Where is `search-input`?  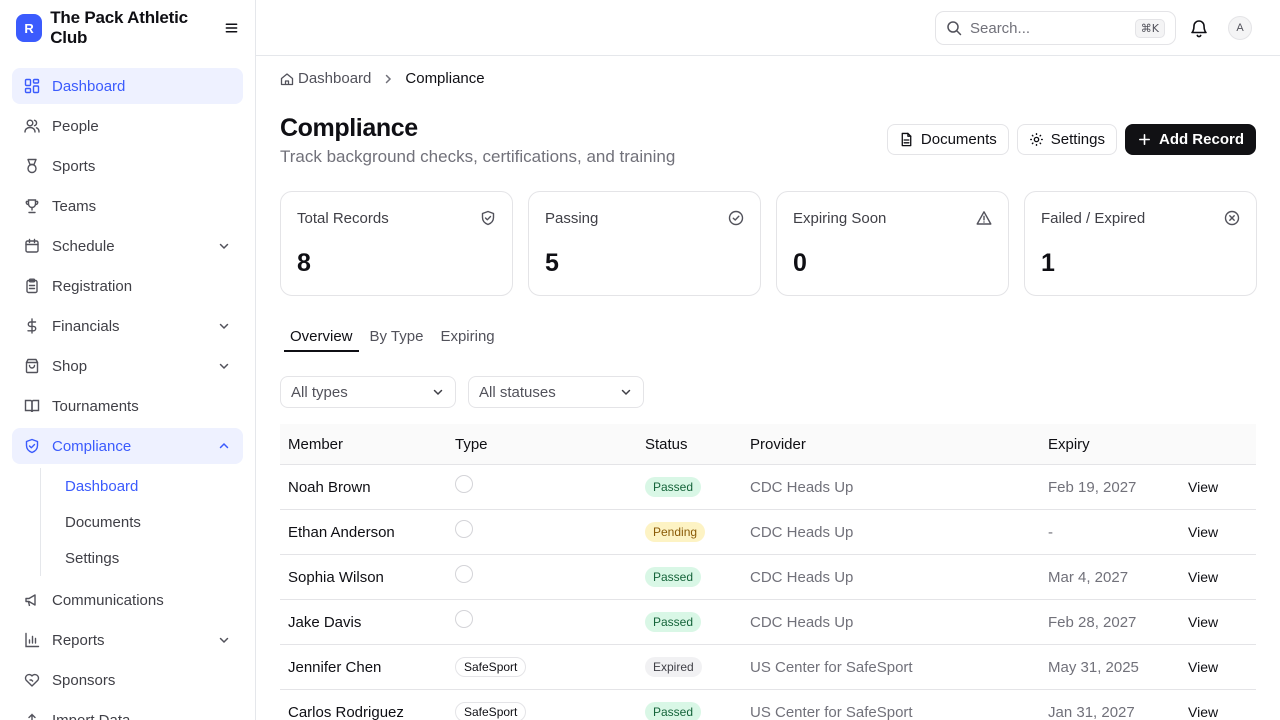
search-input is located at coordinates (1045, 28).